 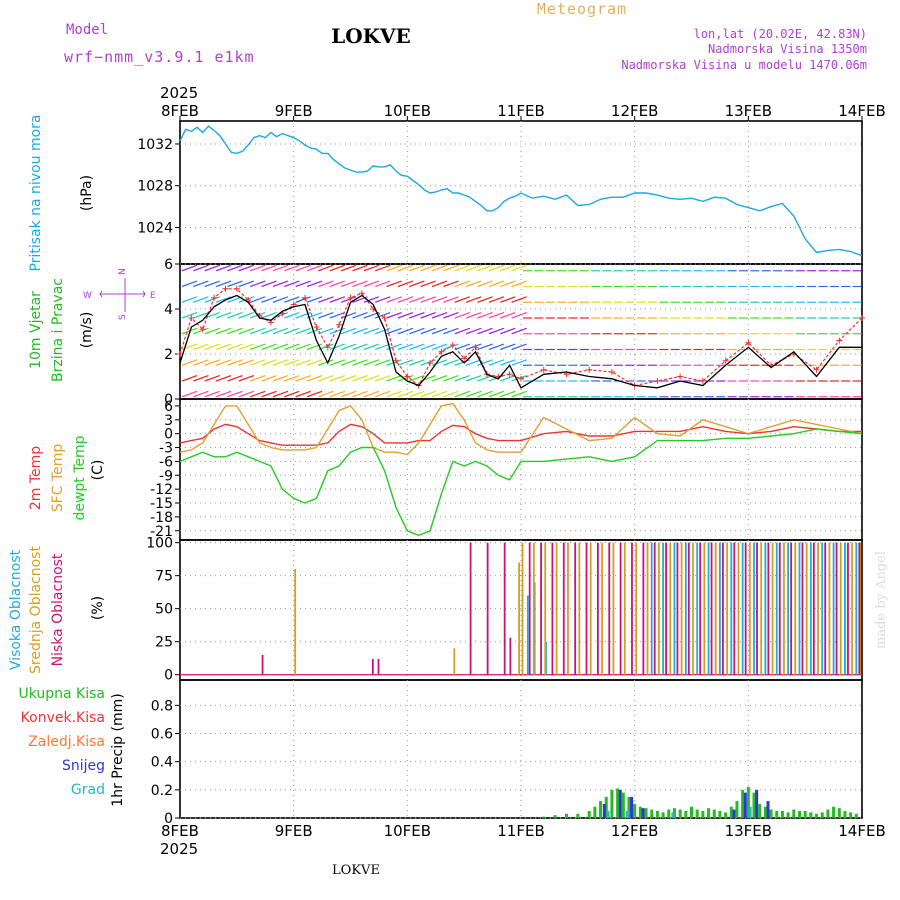 I want to click on xtick-label-top: 9FEB, so click(x=294, y=111).